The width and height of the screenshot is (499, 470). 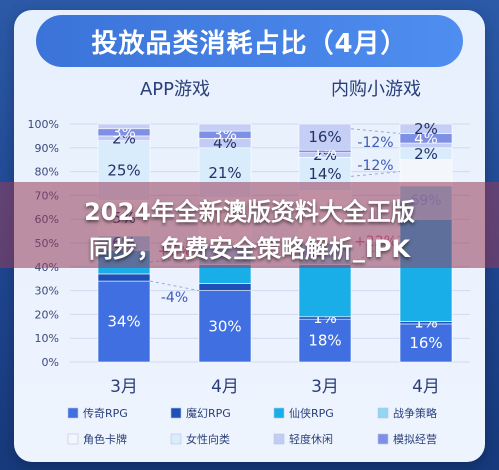 I want to click on legend-label: 角色卡牌, so click(x=105, y=439).